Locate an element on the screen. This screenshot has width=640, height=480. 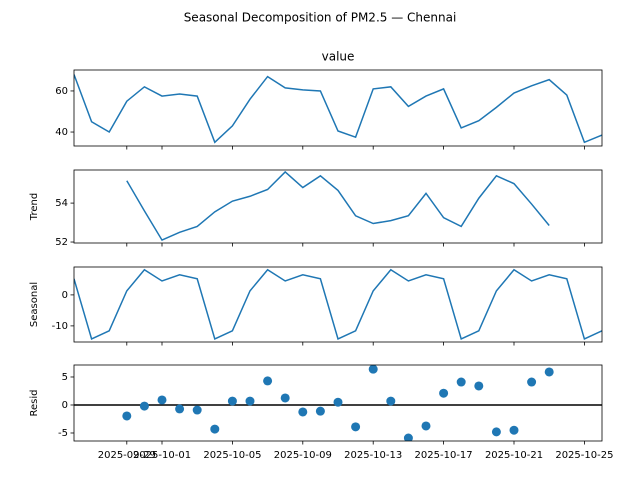
x-tick-label: 2025-10-01 is located at coordinates (162, 455).